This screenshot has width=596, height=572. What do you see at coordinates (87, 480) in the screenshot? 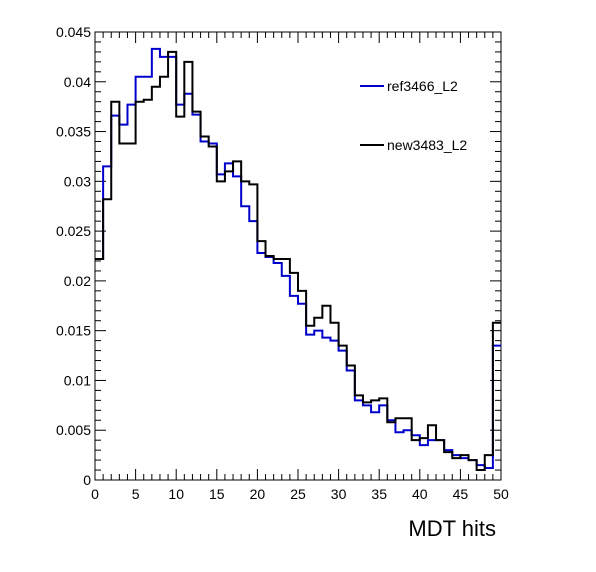
I see `y-tick-label: 0` at bounding box center [87, 480].